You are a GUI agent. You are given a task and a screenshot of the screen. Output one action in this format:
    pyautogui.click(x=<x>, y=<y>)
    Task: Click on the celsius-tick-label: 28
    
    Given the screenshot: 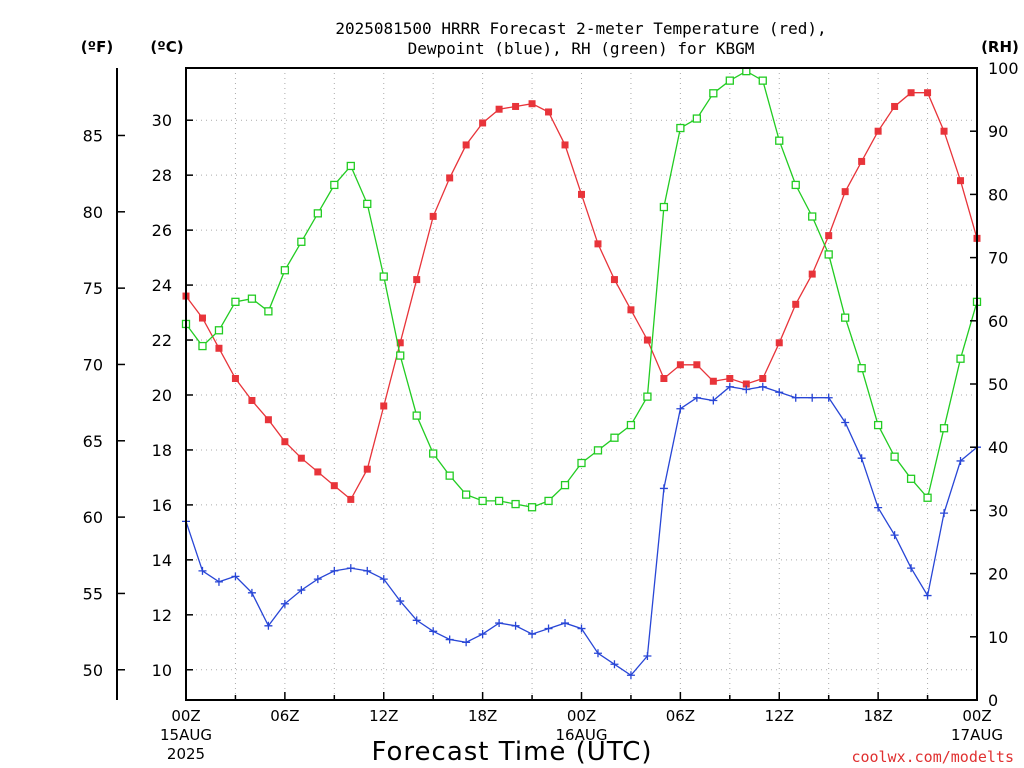 What is the action you would take?
    pyautogui.click(x=162, y=175)
    